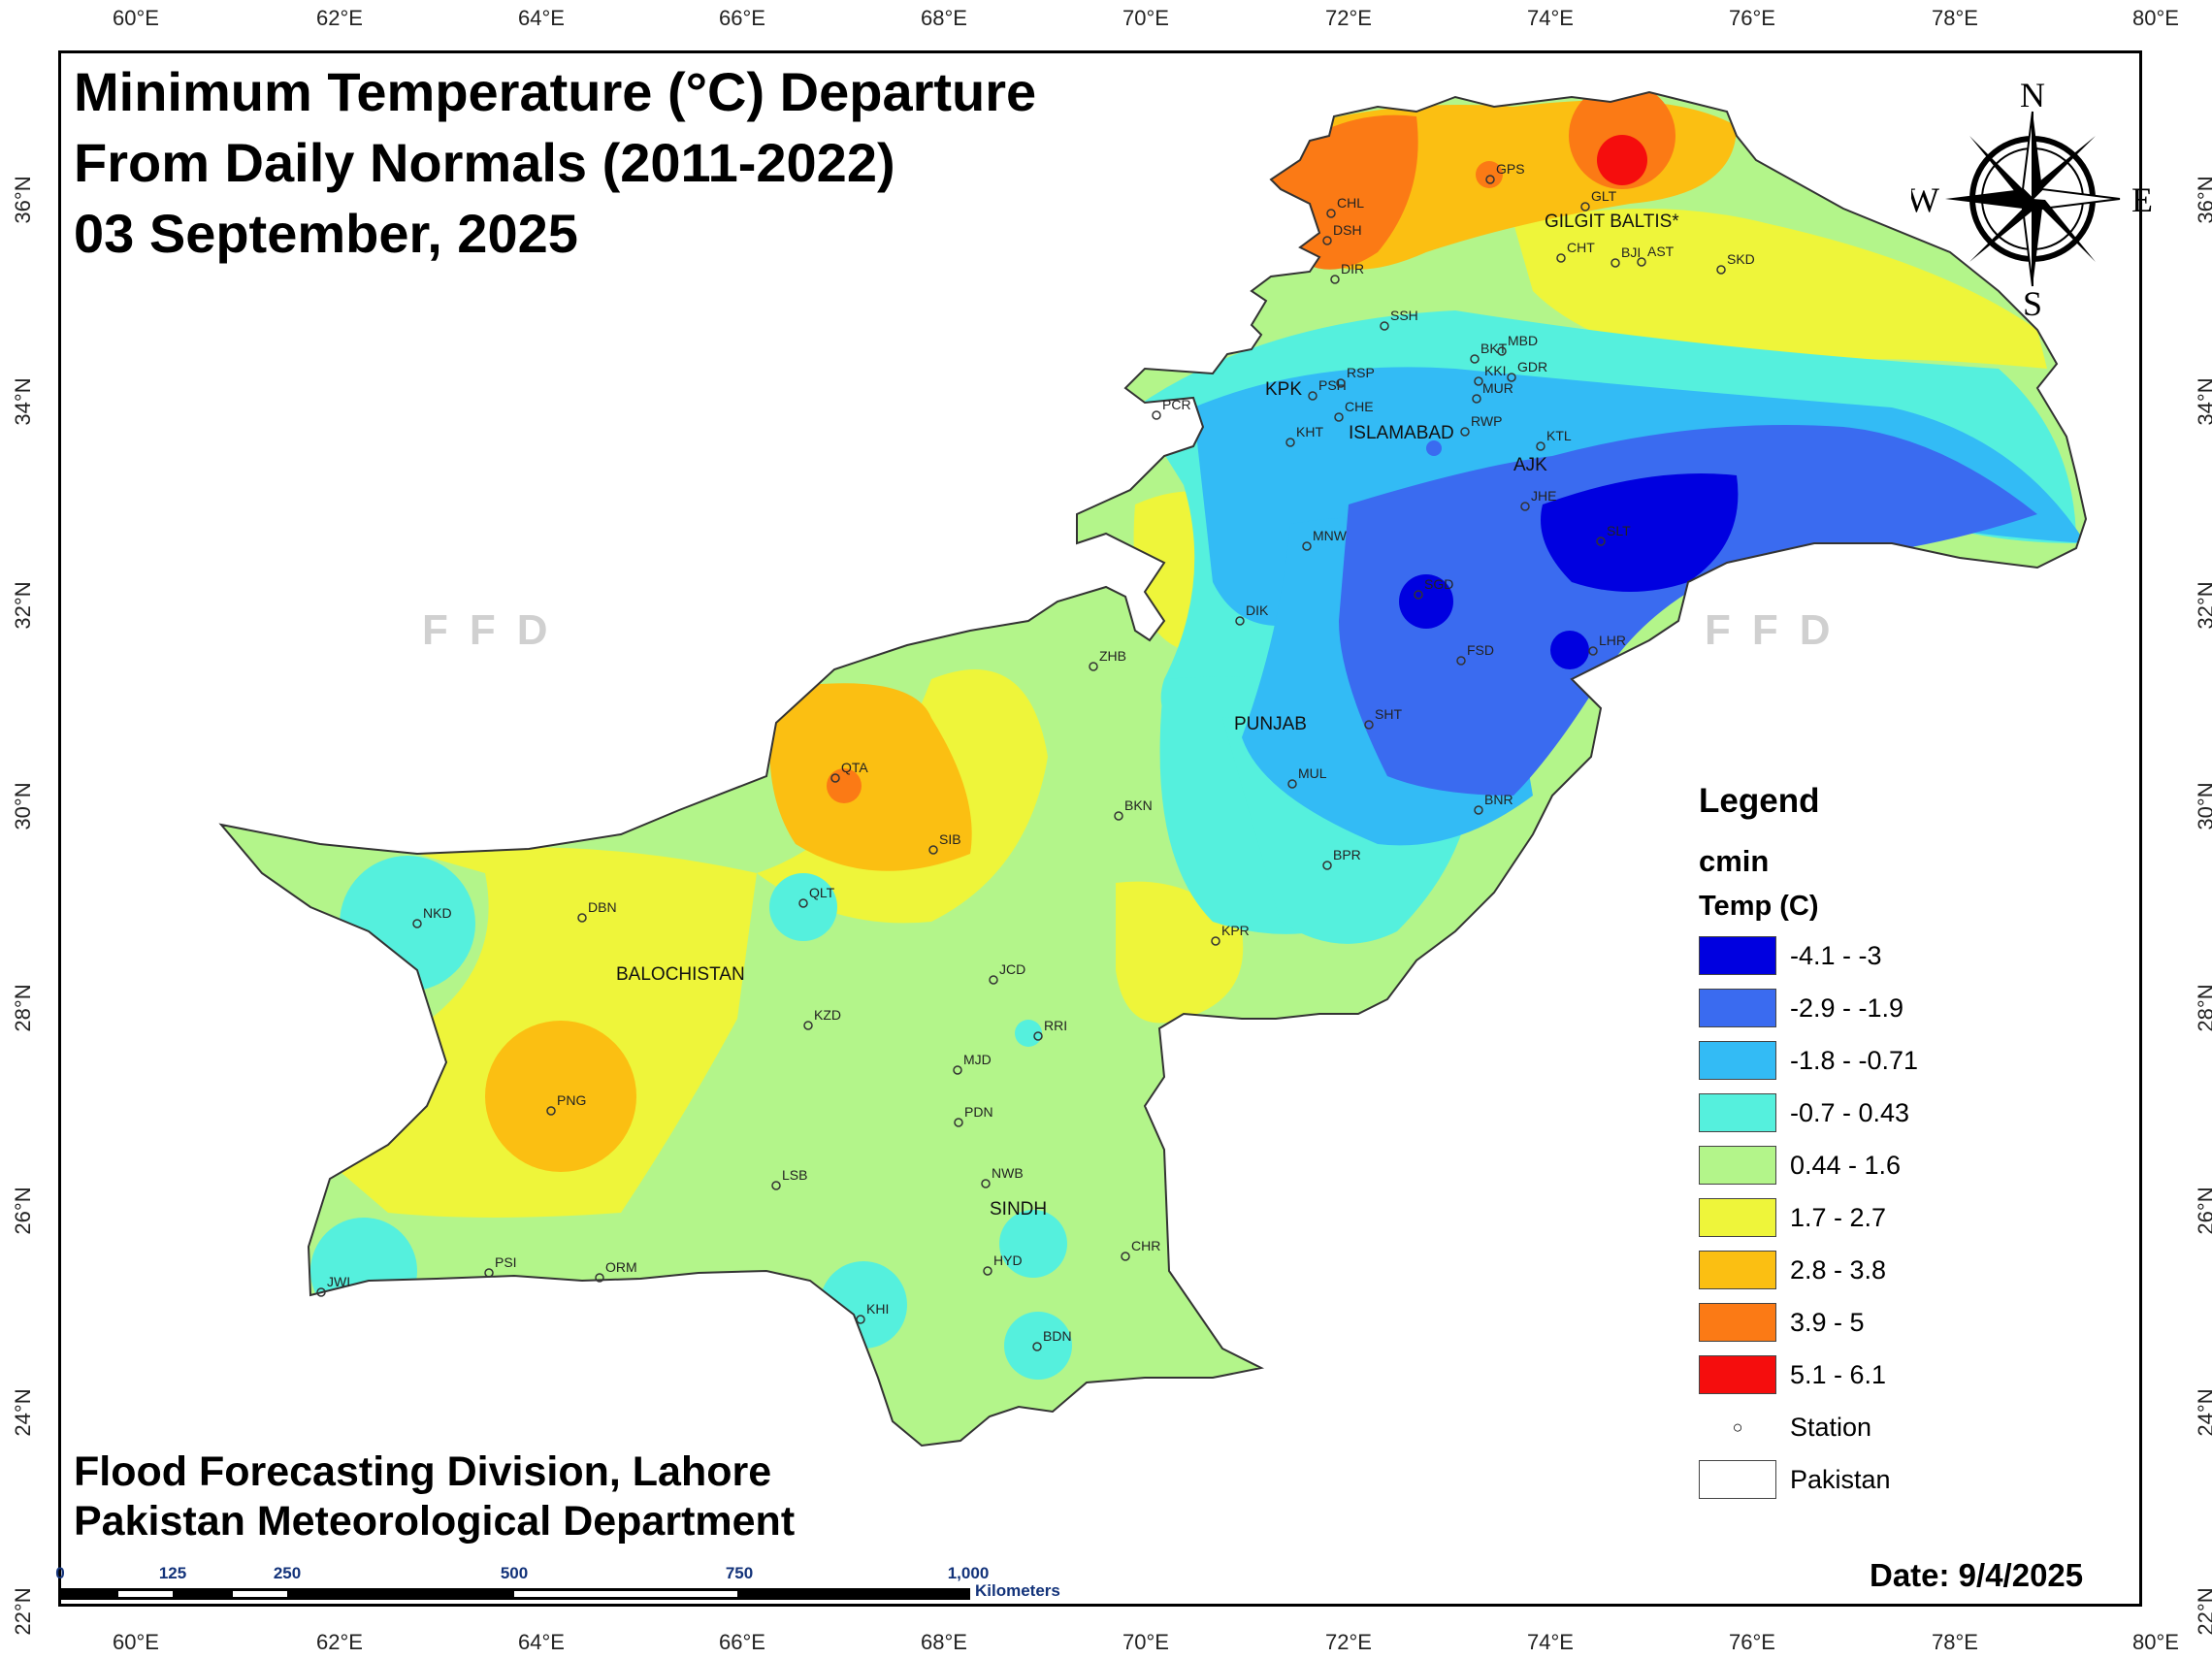  Describe the element at coordinates (1619, 530) in the screenshot. I see `station-label: SLT` at that location.